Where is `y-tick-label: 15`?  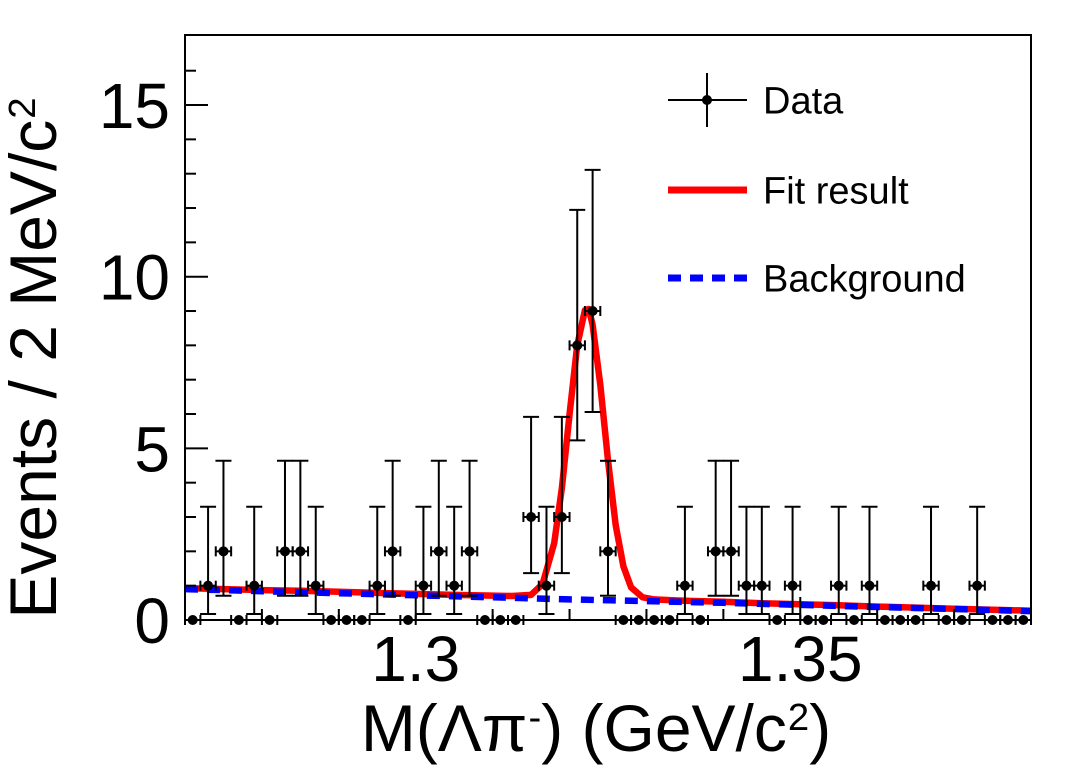 y-tick-label: 15 is located at coordinates (134, 106).